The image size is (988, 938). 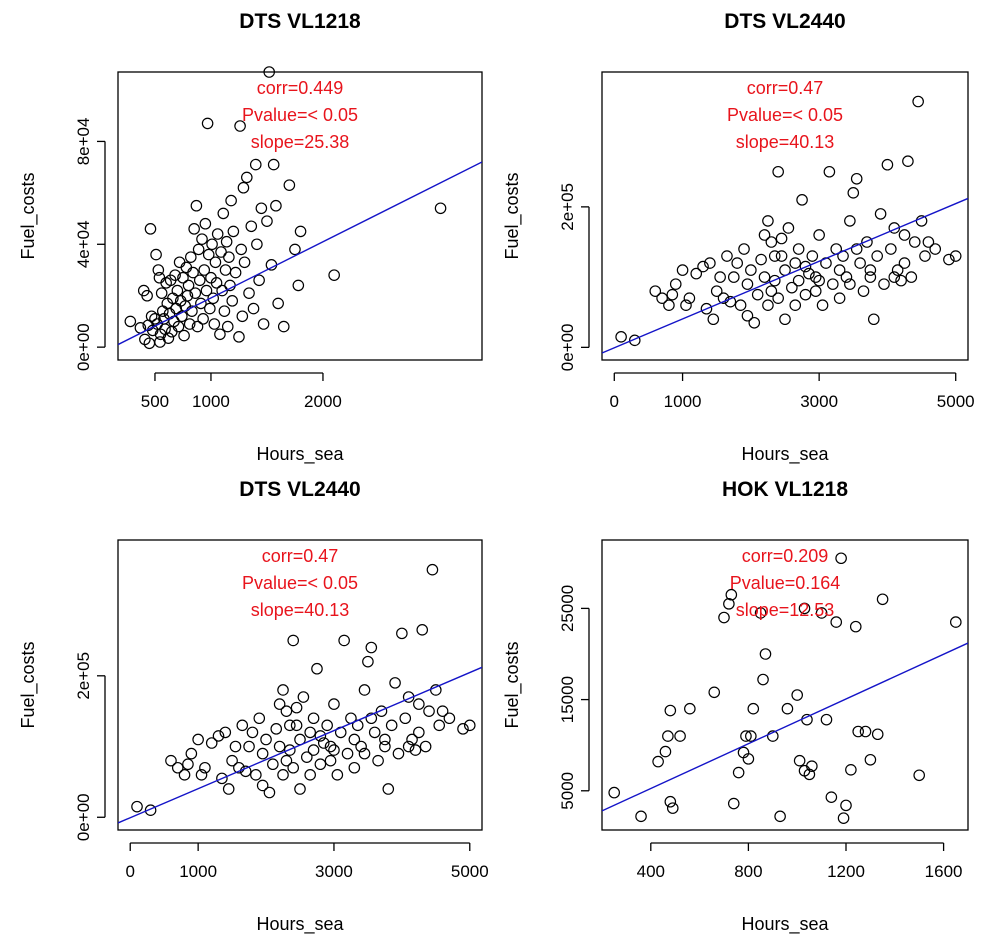 What do you see at coordinates (83, 244) in the screenshot?
I see `y-tick-label: 4e+04` at bounding box center [83, 244].